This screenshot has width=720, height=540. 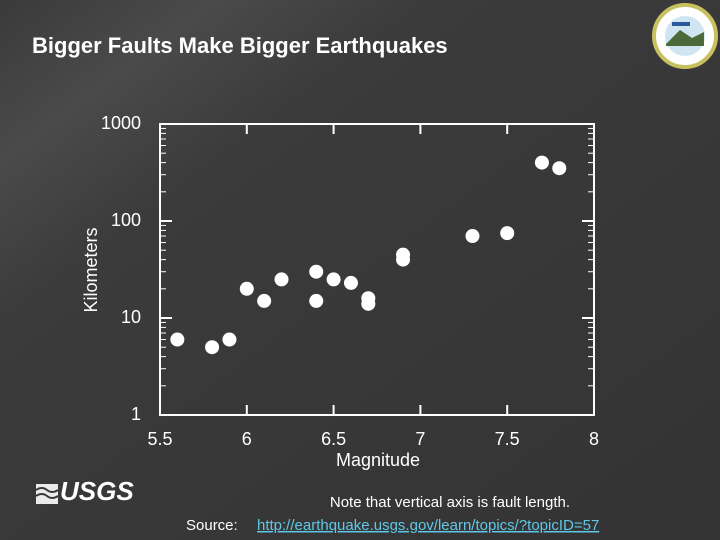 What do you see at coordinates (97, 491) in the screenshot?
I see `logo-text: USGS` at bounding box center [97, 491].